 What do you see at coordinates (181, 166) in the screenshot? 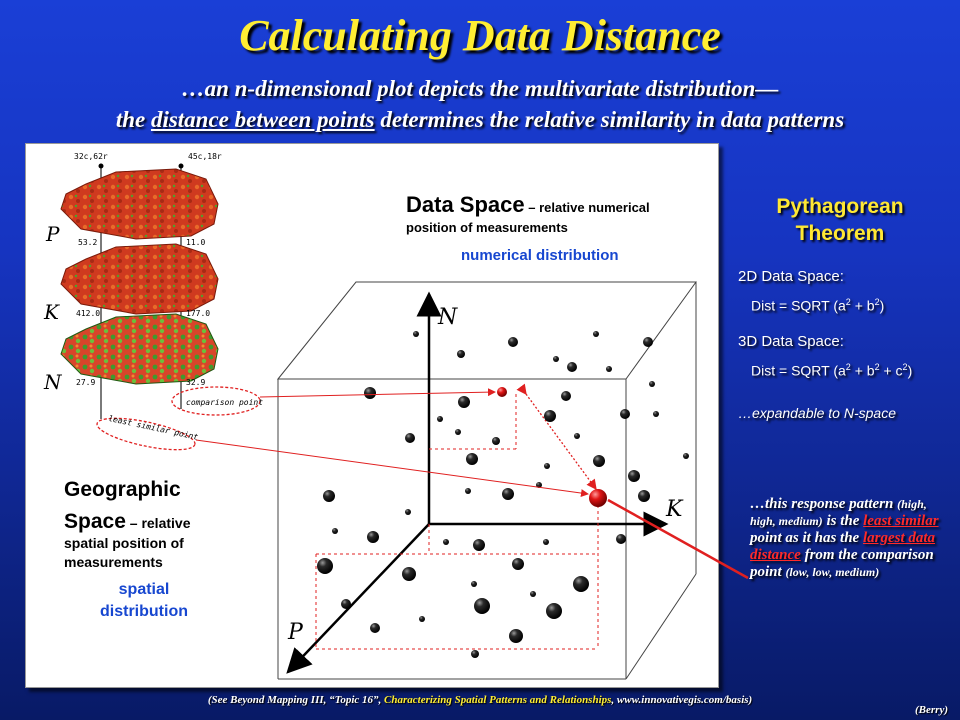
I see `map-pin-right` at bounding box center [181, 166].